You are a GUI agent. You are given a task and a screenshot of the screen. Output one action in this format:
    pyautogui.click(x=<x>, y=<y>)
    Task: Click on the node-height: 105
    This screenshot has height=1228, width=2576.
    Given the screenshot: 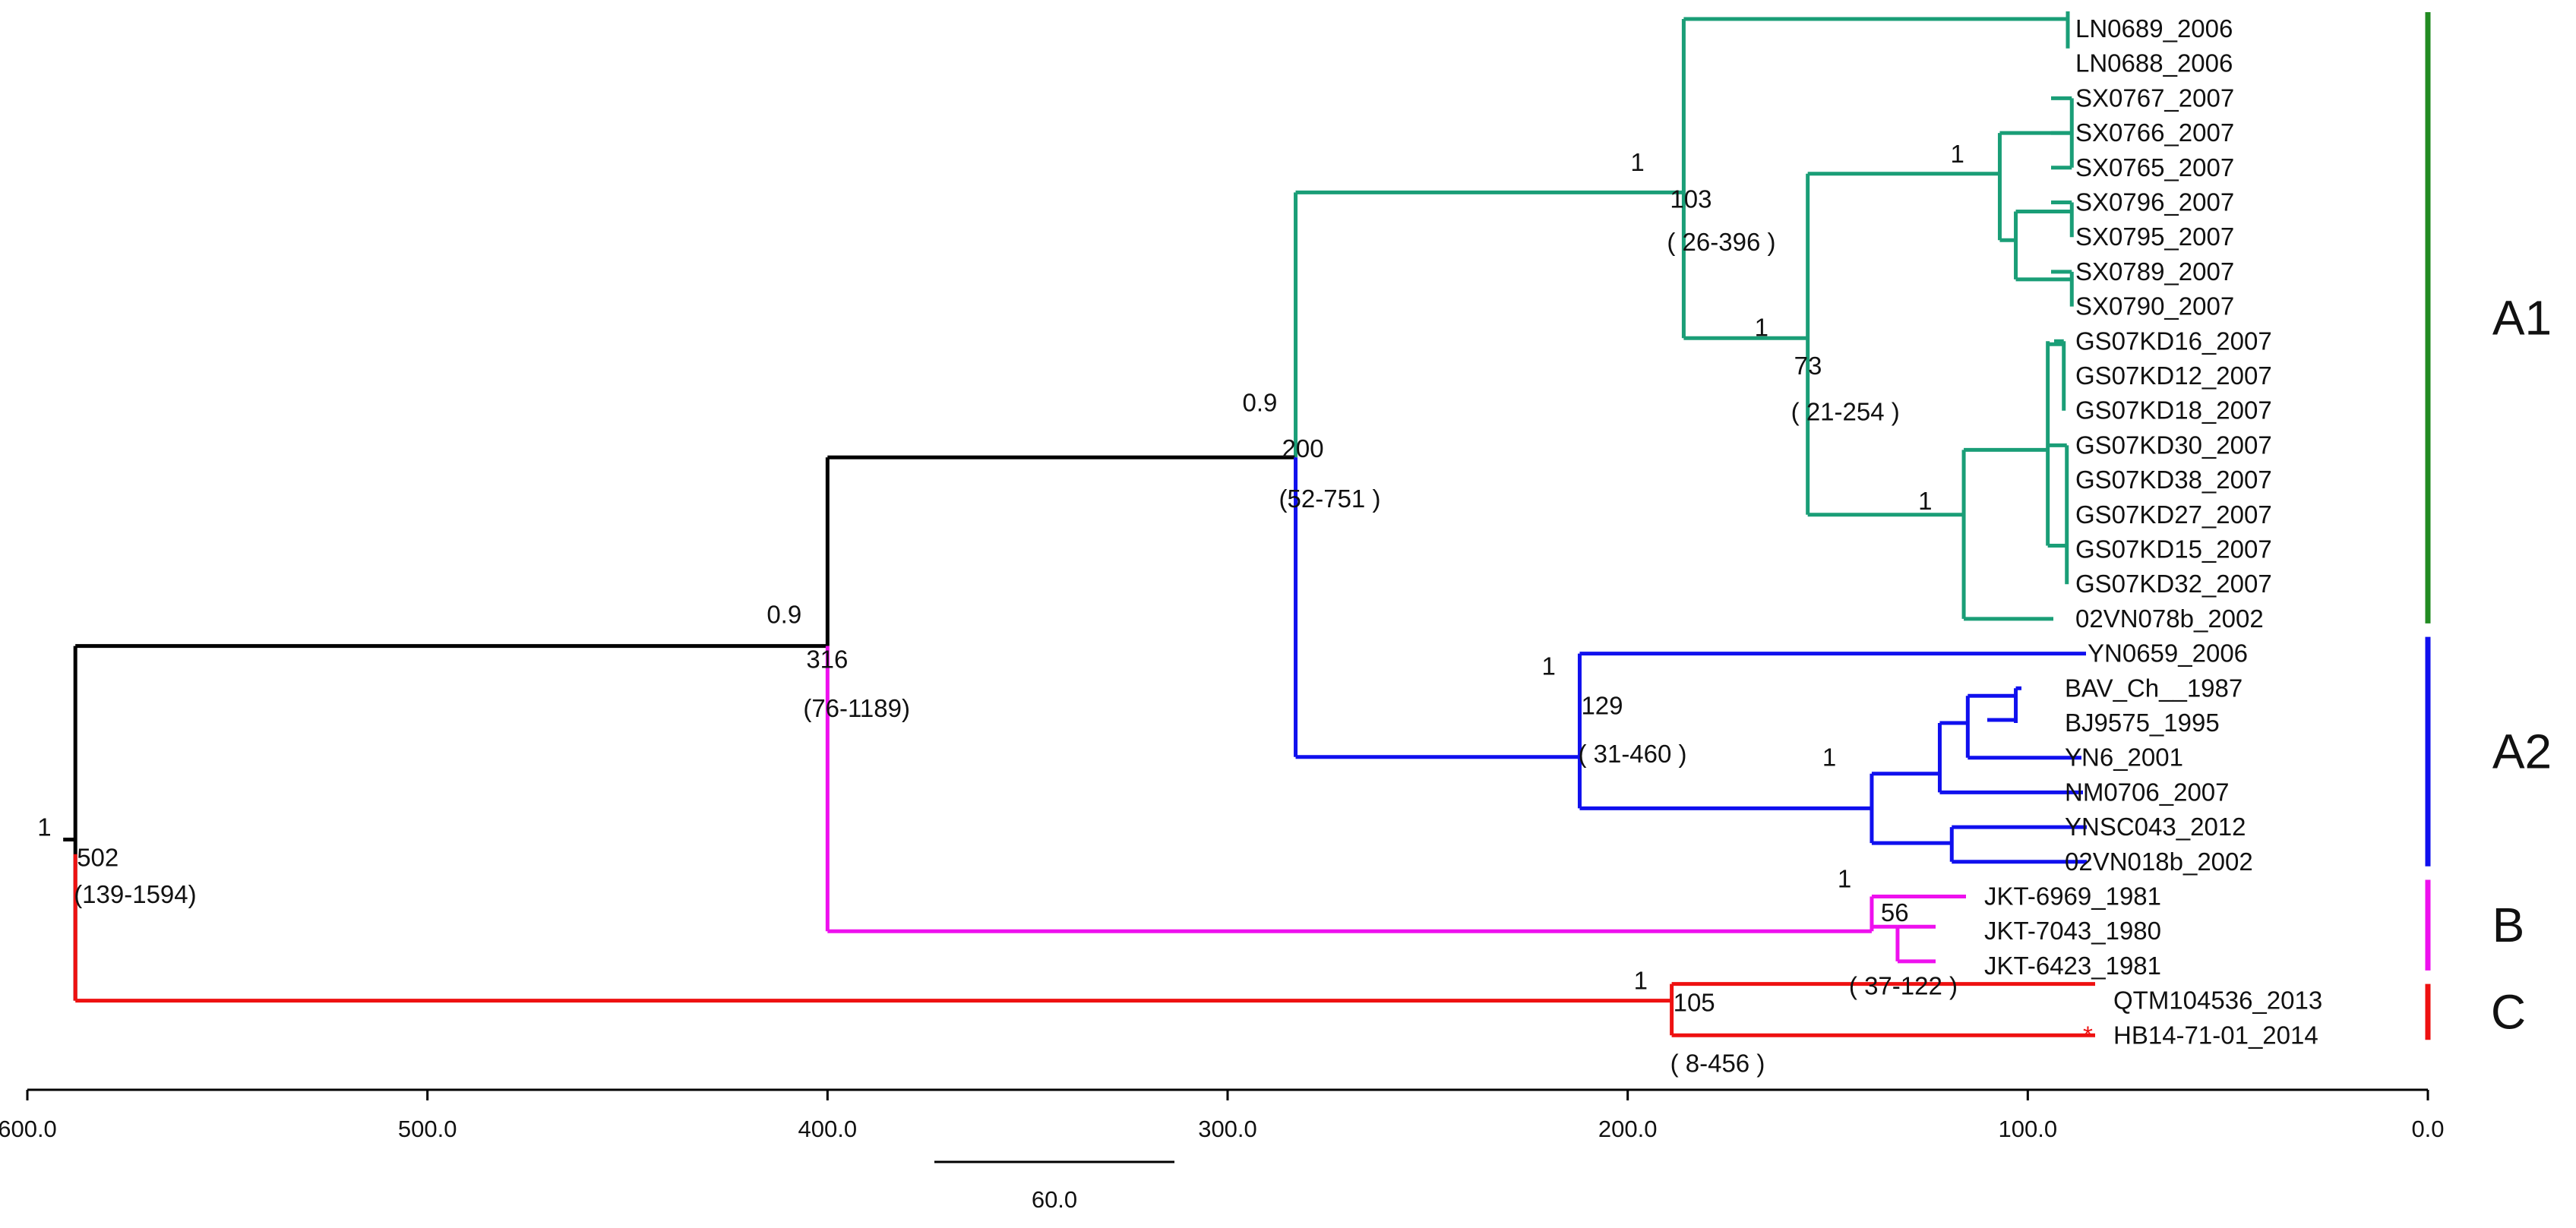 What is the action you would take?
    pyautogui.click(x=1694, y=1003)
    